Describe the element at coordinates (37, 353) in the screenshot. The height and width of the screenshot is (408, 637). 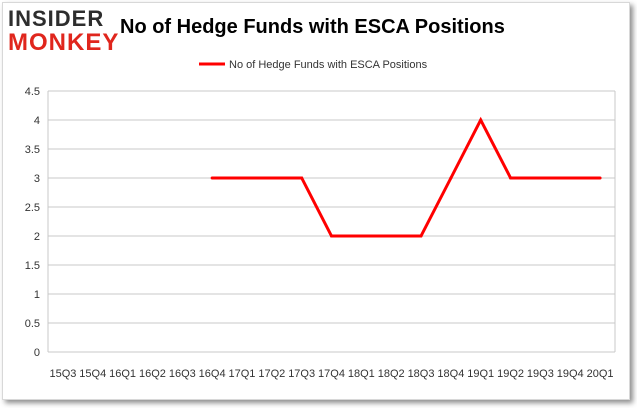
I see `y-tick-label: 0` at that location.